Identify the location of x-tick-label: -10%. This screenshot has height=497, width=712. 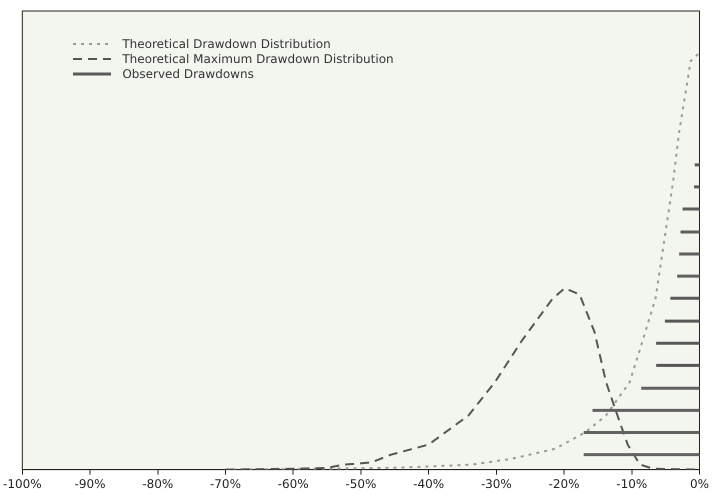
(632, 483).